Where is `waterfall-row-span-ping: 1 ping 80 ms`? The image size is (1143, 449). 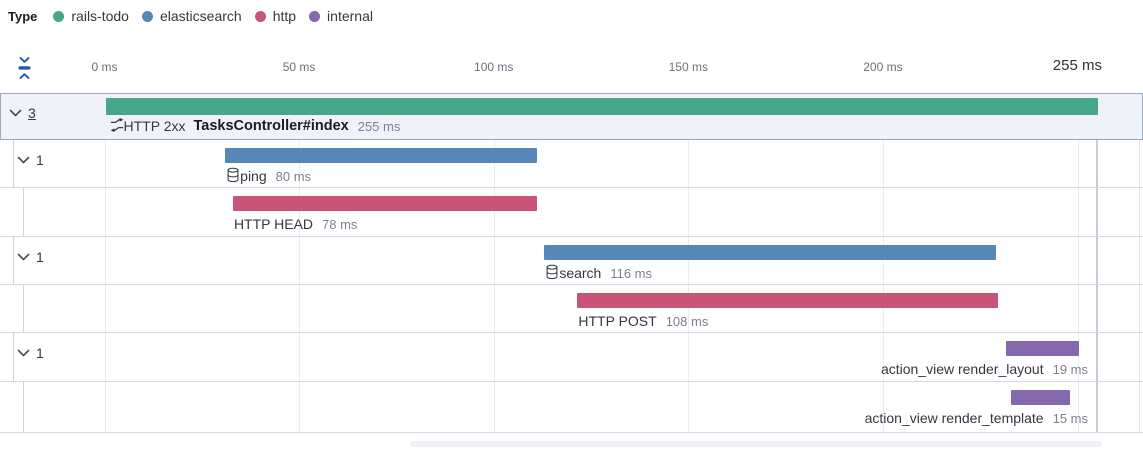
waterfall-row-span-ping: 1 ping 80 ms is located at coordinates (571, 164).